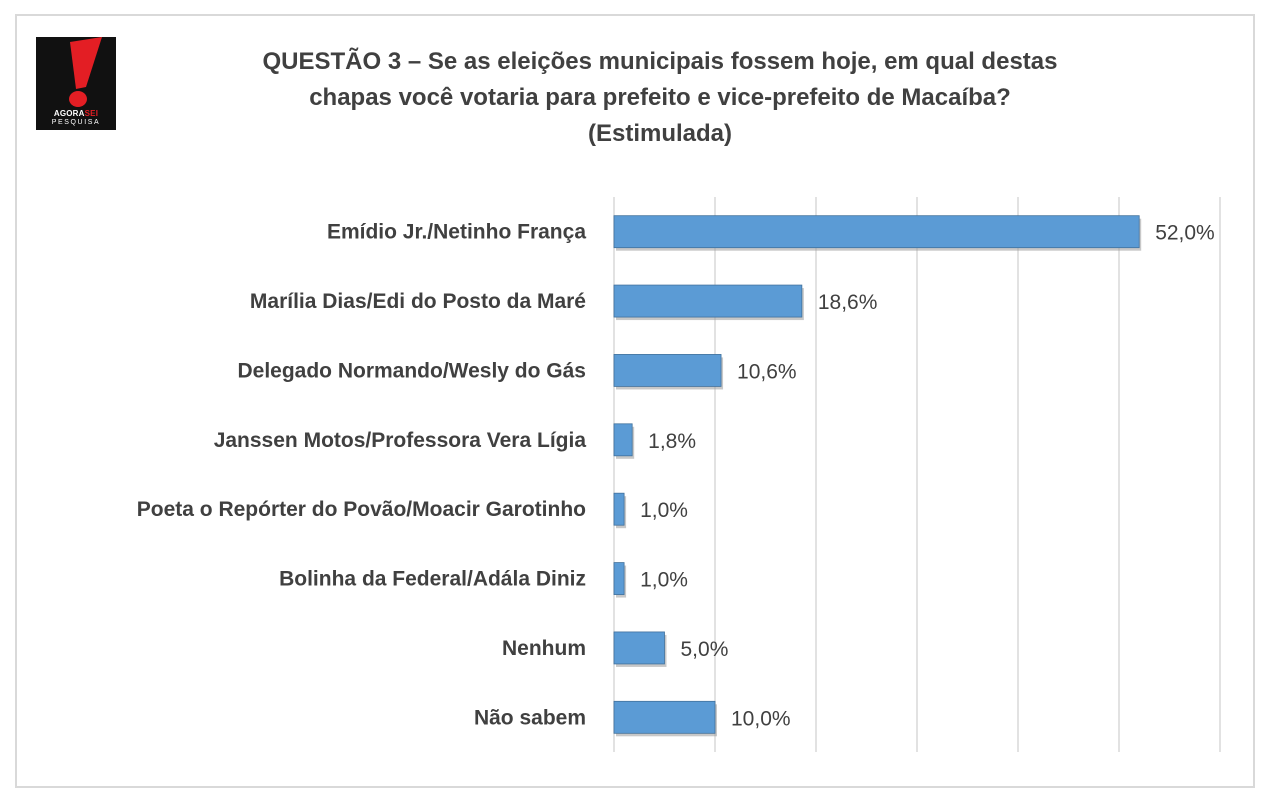 The height and width of the screenshot is (808, 1280). What do you see at coordinates (1185, 233) in the screenshot?
I see `data-label: 52,0%` at bounding box center [1185, 233].